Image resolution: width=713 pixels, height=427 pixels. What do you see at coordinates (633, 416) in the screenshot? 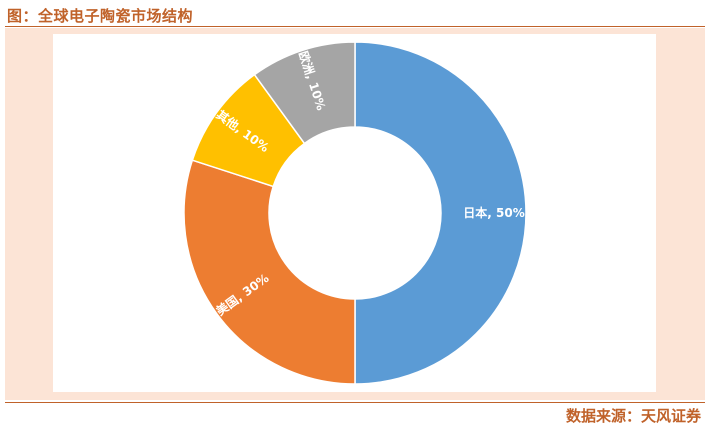
I see `source-note: 数据来源：天风证券` at bounding box center [633, 416].